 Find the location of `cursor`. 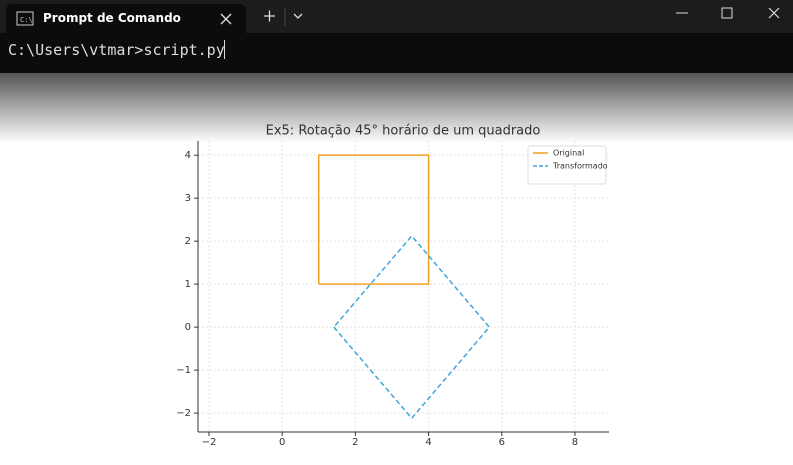

cursor is located at coordinates (224, 49).